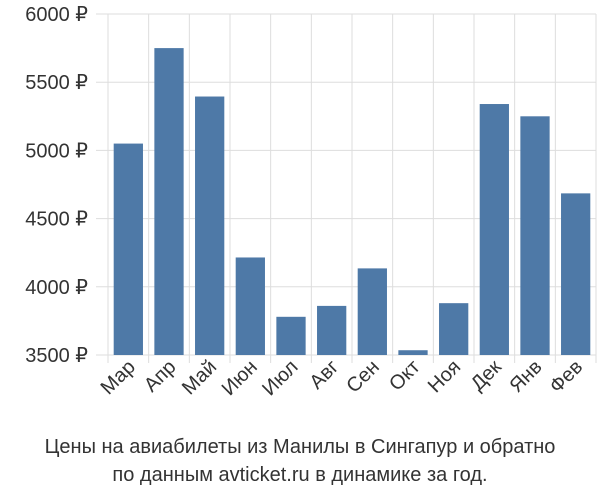  Describe the element at coordinates (56, 151) in the screenshot. I see `y-tick-label: 5000 ₽` at that location.